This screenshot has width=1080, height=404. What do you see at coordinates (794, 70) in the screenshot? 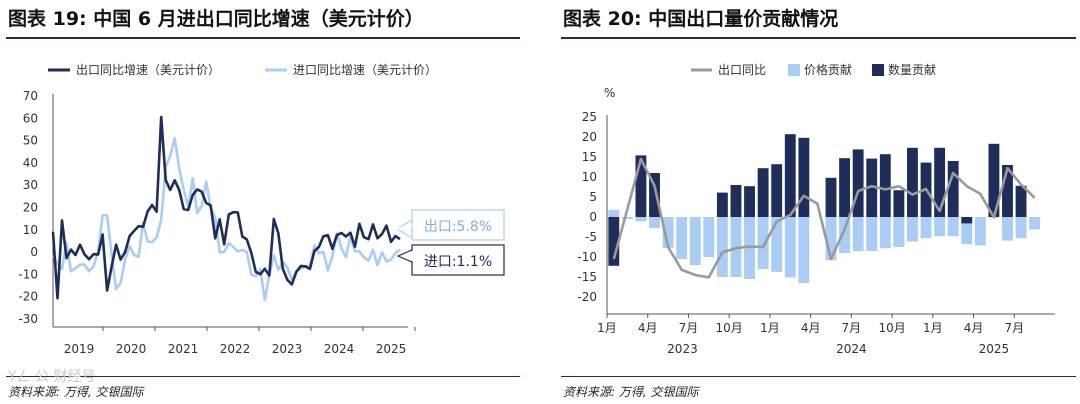
I see `legend-price-swatch` at bounding box center [794, 70].